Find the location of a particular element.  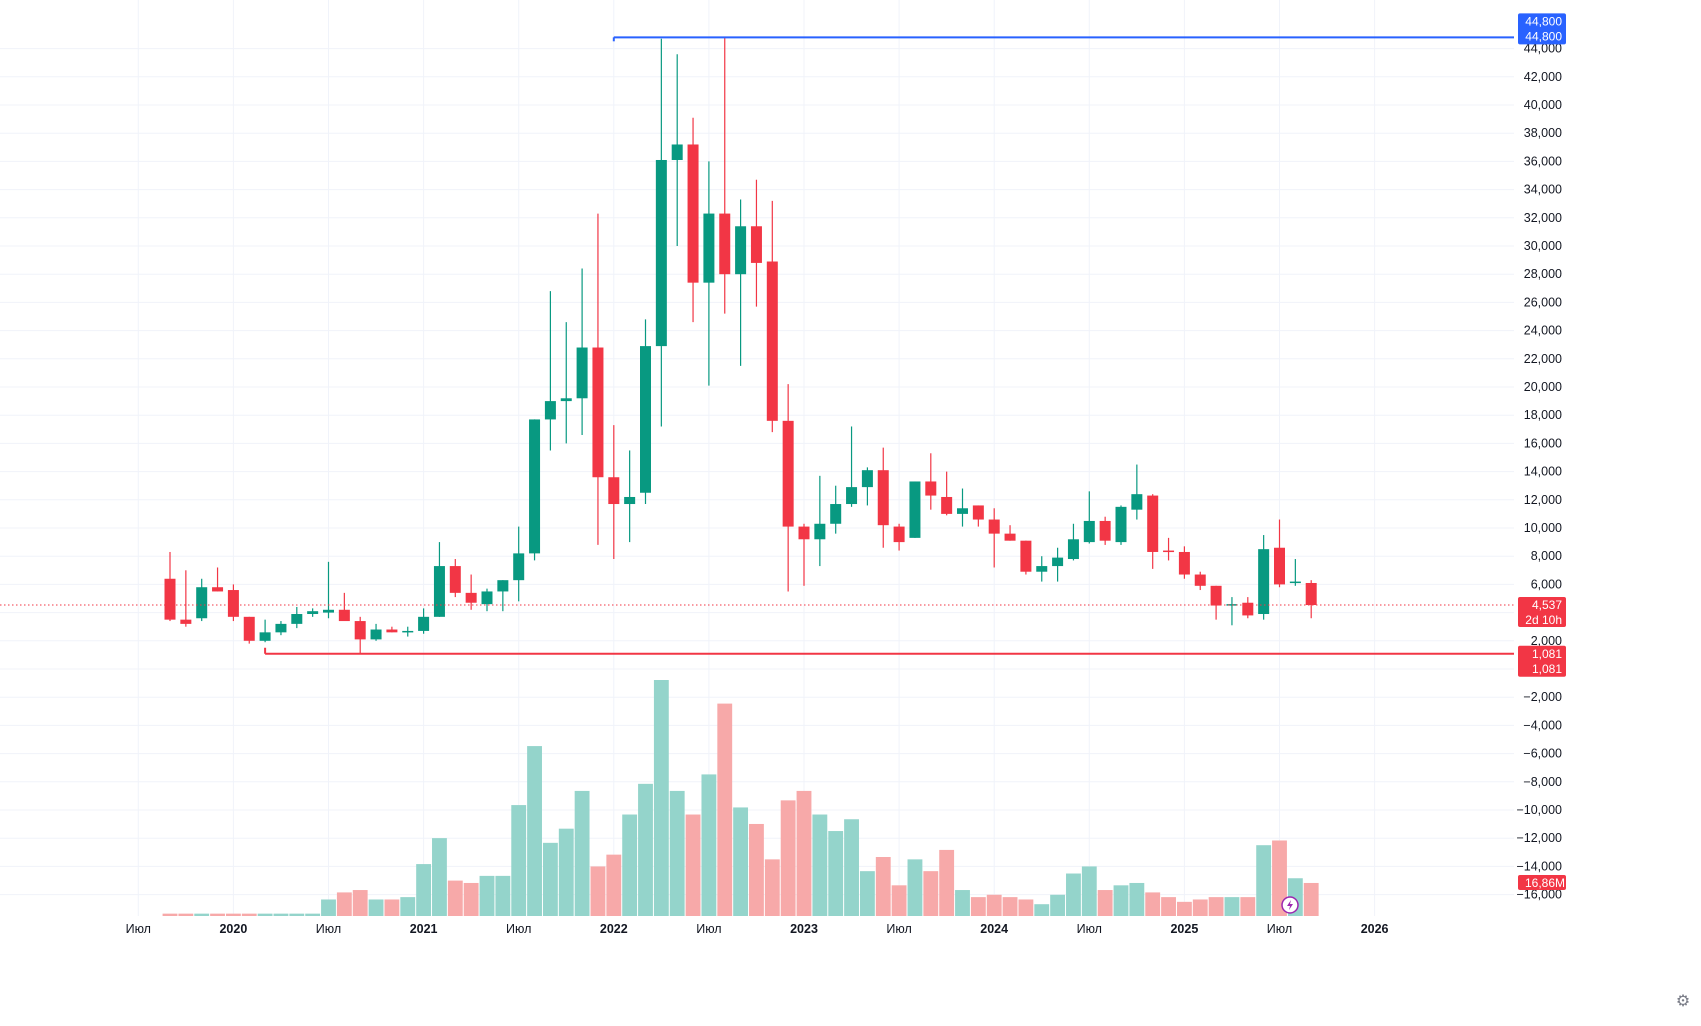

price-tick-label: −8,000 is located at coordinates (1542, 782).